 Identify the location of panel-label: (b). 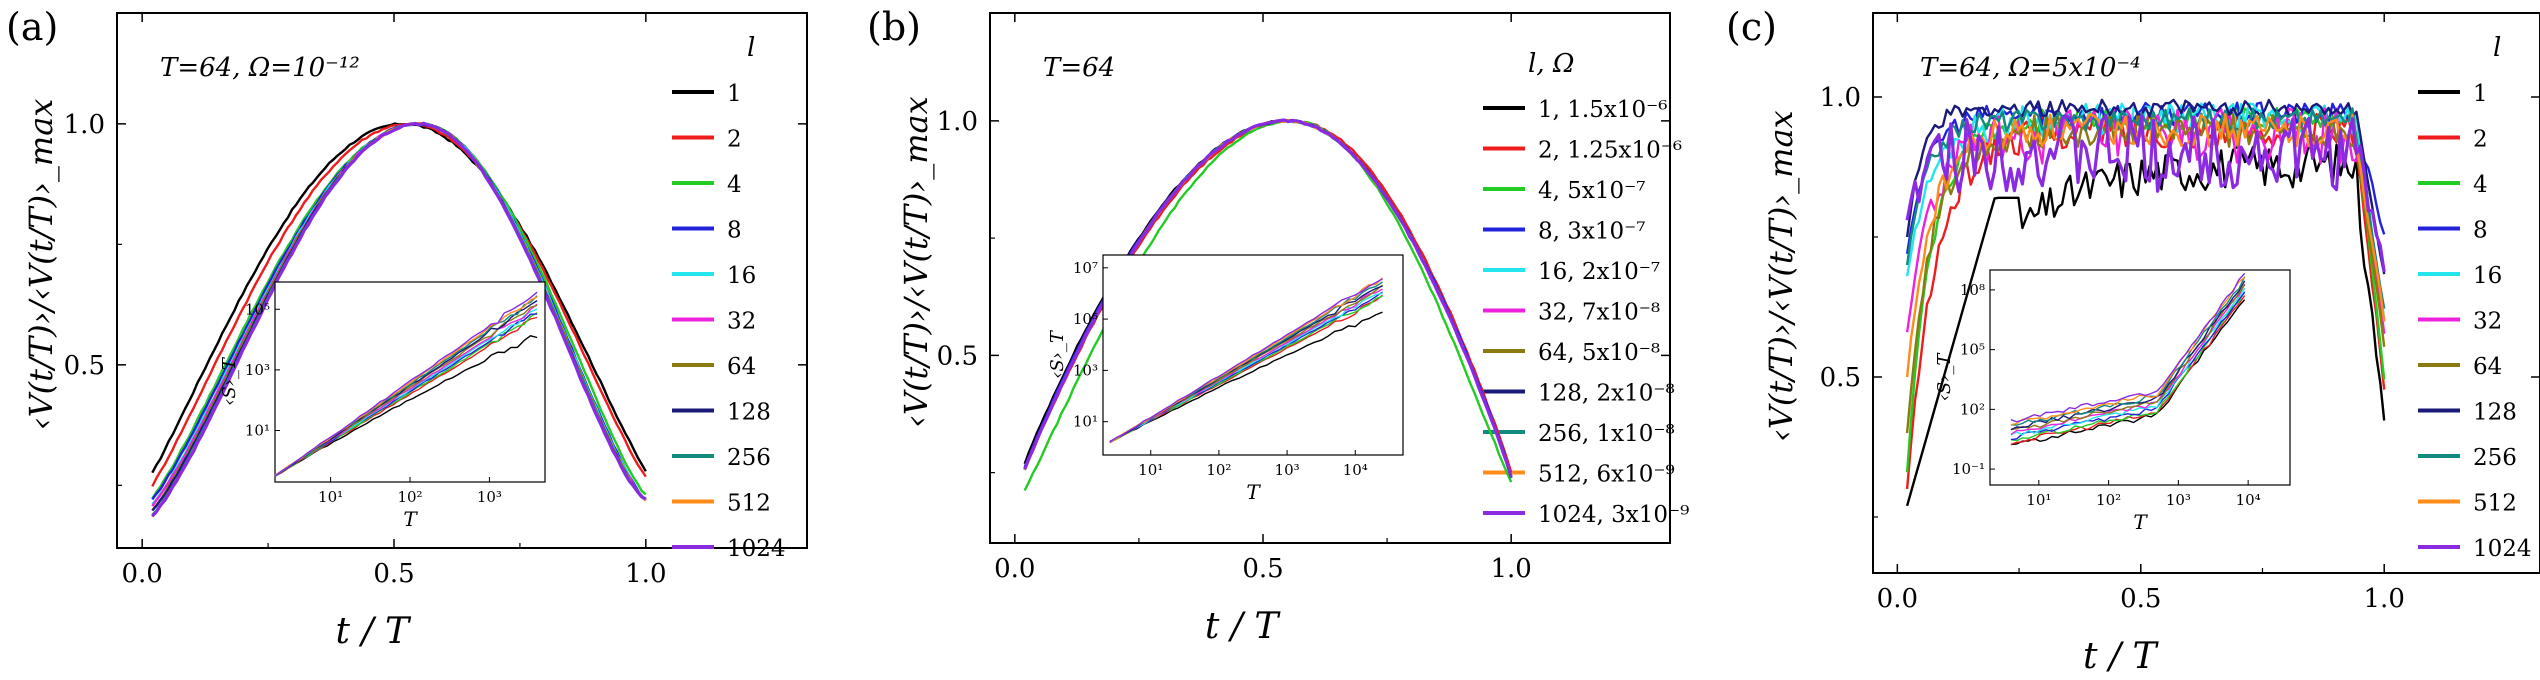
(894, 27).